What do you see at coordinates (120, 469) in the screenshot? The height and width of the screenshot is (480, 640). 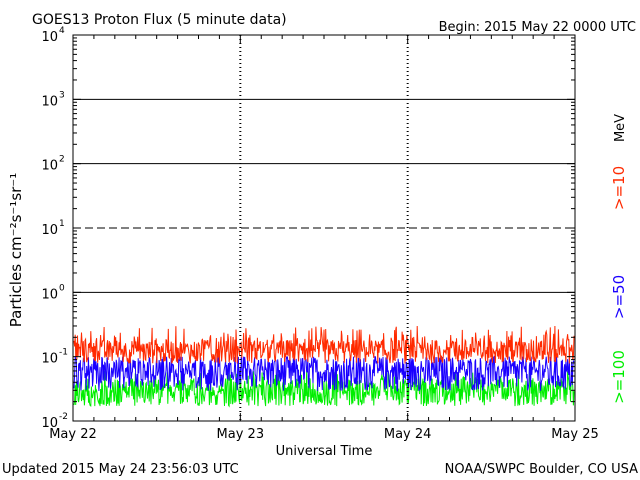 I see `updated-timestamp: Updated 2015 May 24 23:56:03 UTC` at bounding box center [120, 469].